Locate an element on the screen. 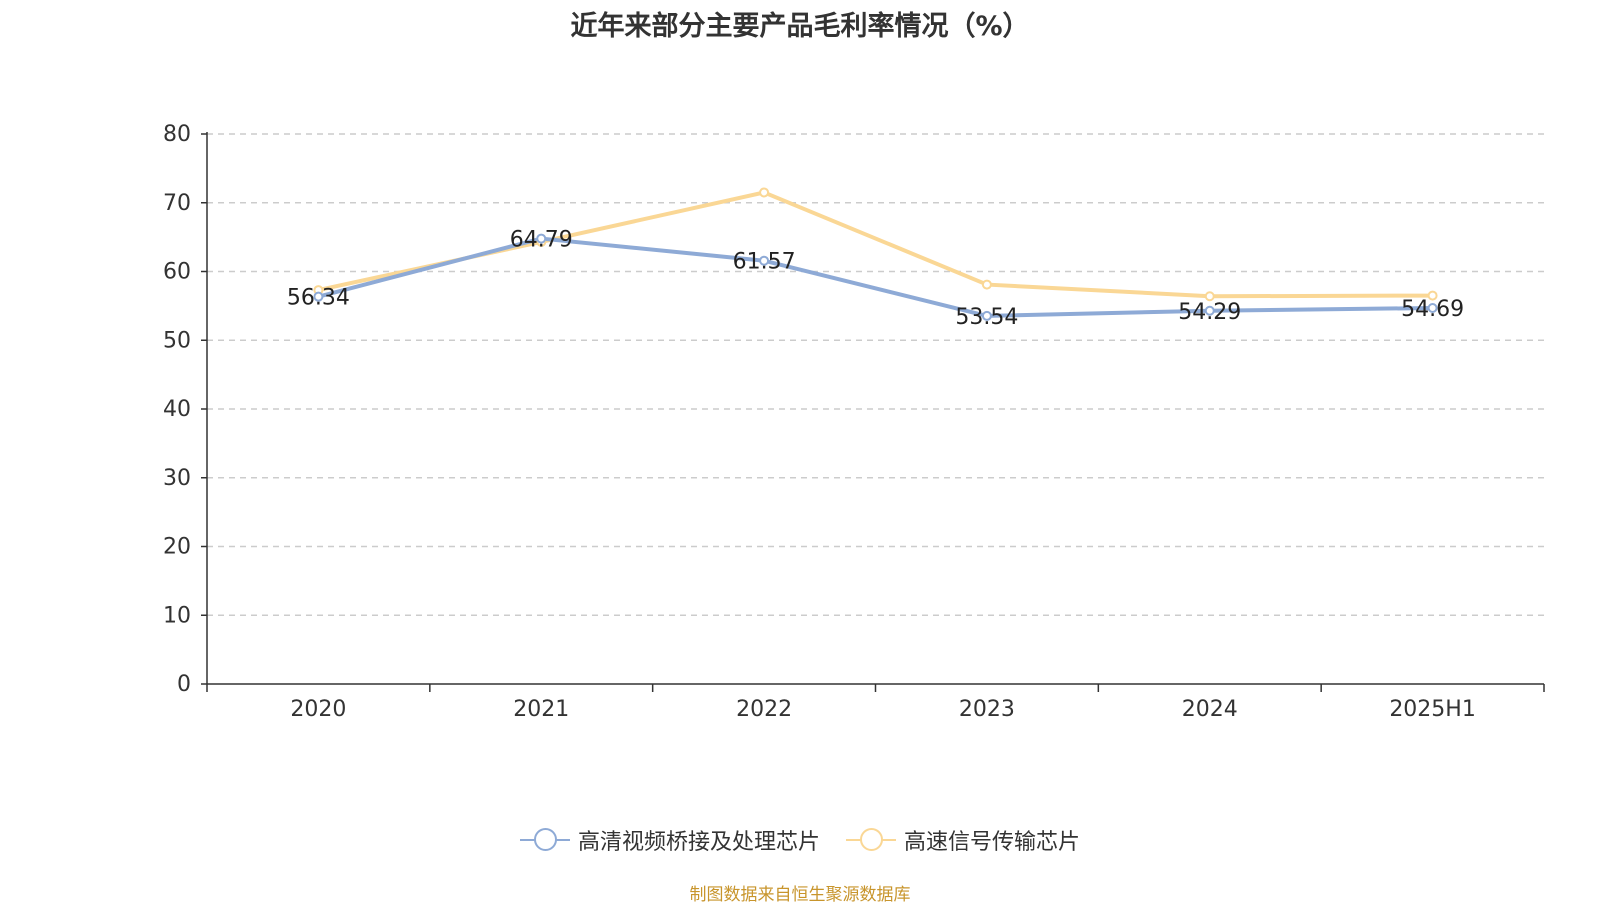  x-tick-label-2024: 2024 is located at coordinates (1210, 709).